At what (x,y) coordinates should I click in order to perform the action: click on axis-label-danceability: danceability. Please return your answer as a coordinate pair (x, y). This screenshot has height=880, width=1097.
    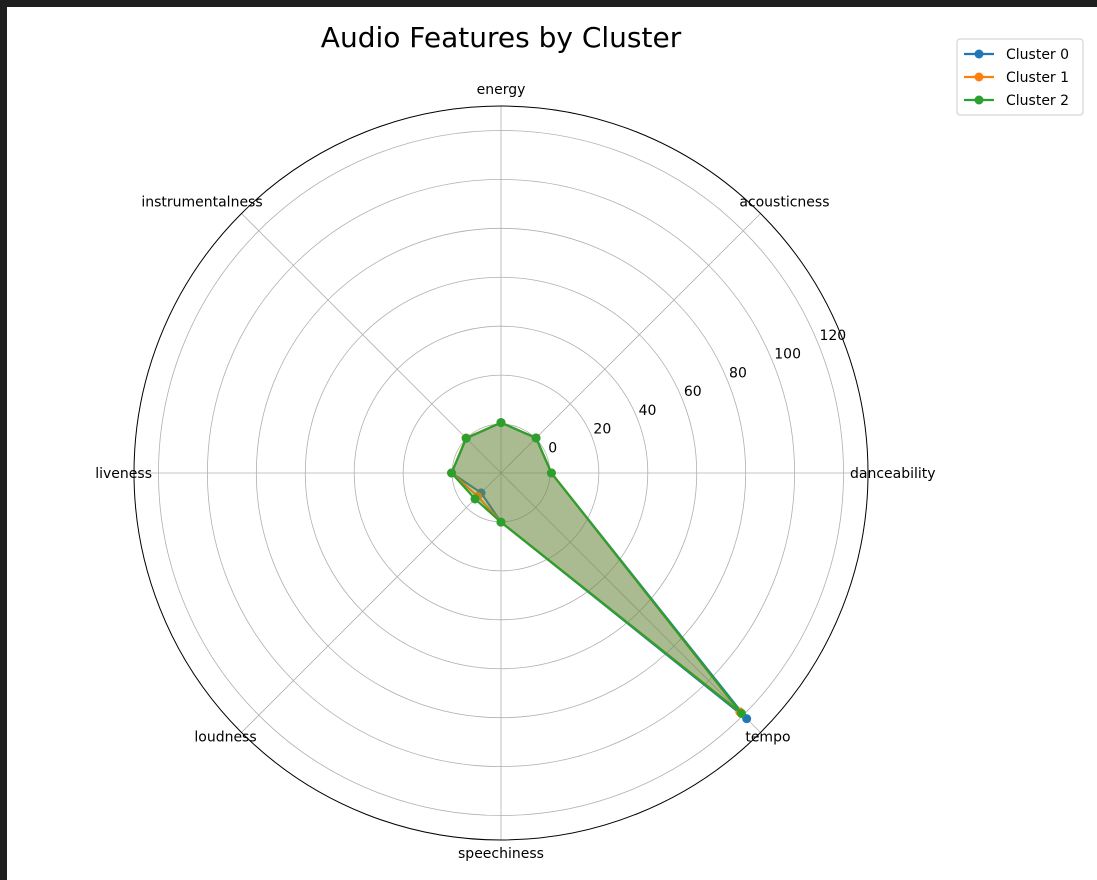
    Looking at the image, I should click on (893, 474).